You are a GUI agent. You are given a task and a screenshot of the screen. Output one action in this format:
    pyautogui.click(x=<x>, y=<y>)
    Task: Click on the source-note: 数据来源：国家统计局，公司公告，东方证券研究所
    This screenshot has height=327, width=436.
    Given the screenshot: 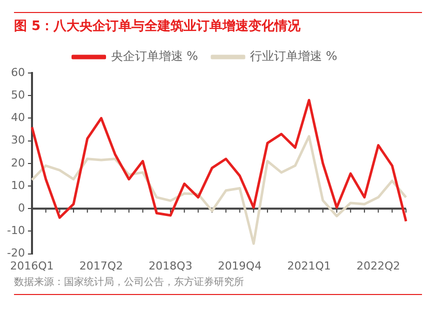 What is the action you would take?
    pyautogui.click(x=218, y=285)
    